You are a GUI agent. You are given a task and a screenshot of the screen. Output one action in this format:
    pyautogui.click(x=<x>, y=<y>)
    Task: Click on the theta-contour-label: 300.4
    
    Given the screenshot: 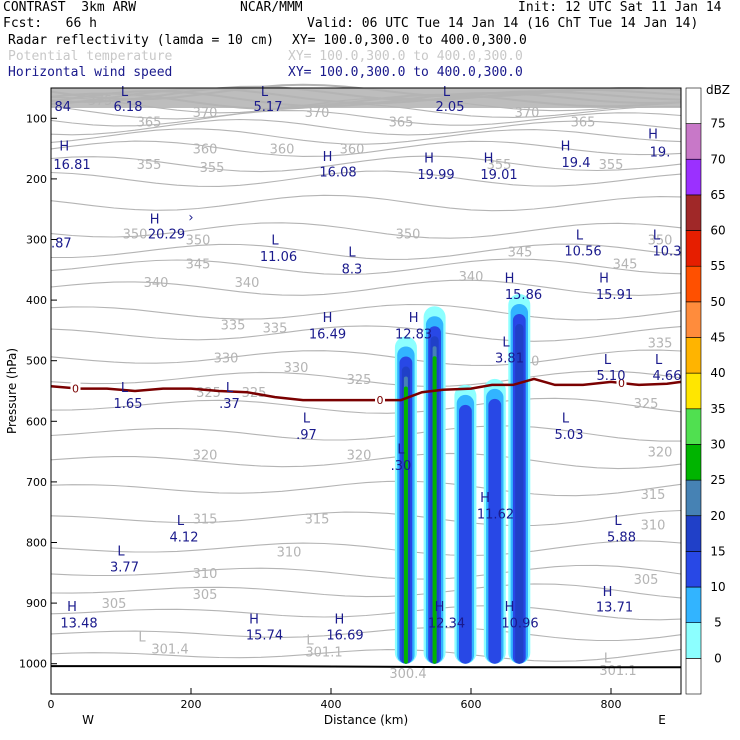 What is the action you would take?
    pyautogui.click(x=407, y=674)
    